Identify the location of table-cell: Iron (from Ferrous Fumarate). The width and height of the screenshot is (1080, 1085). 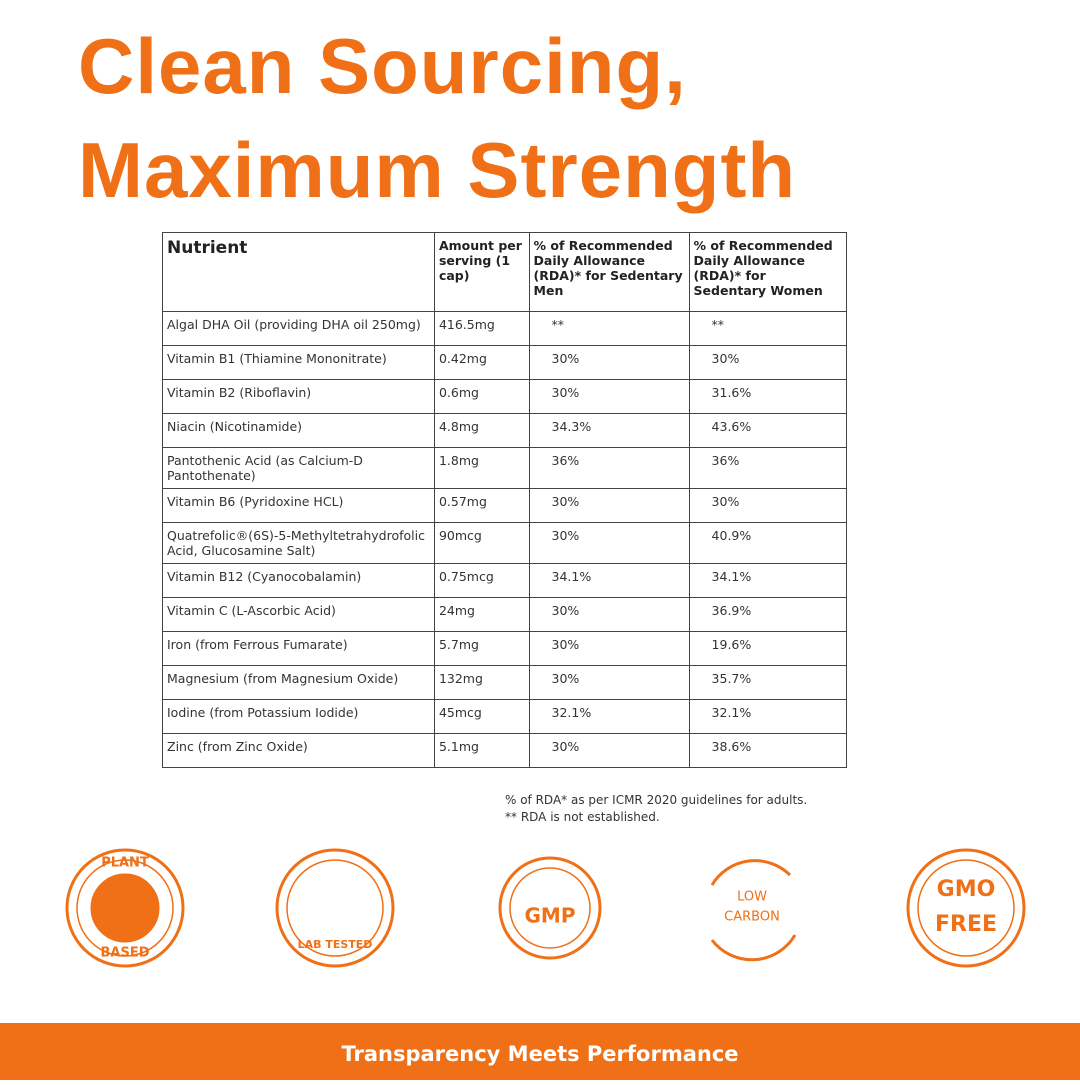
(298, 648).